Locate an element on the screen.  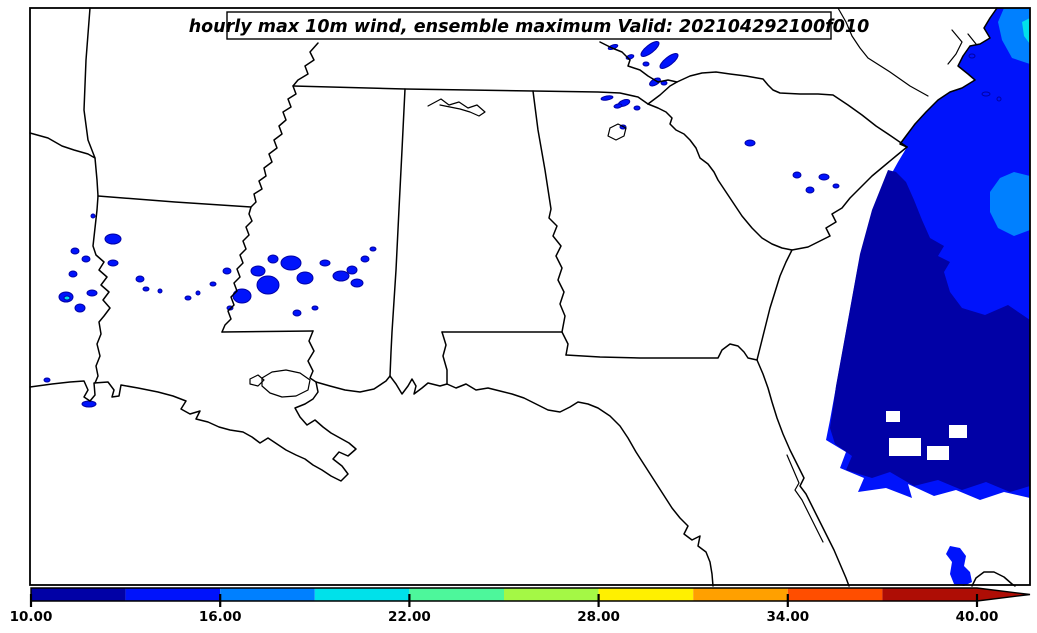
state-border-mississippi-river is located at coordinates (270, 187).